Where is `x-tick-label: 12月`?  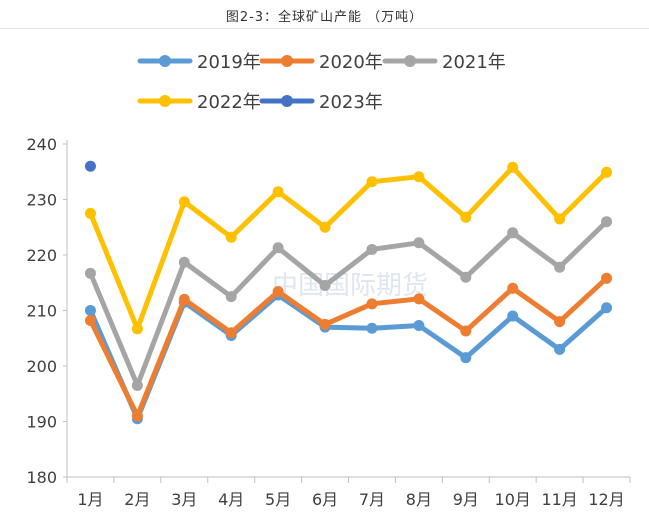 x-tick-label: 12月 is located at coordinates (606, 499).